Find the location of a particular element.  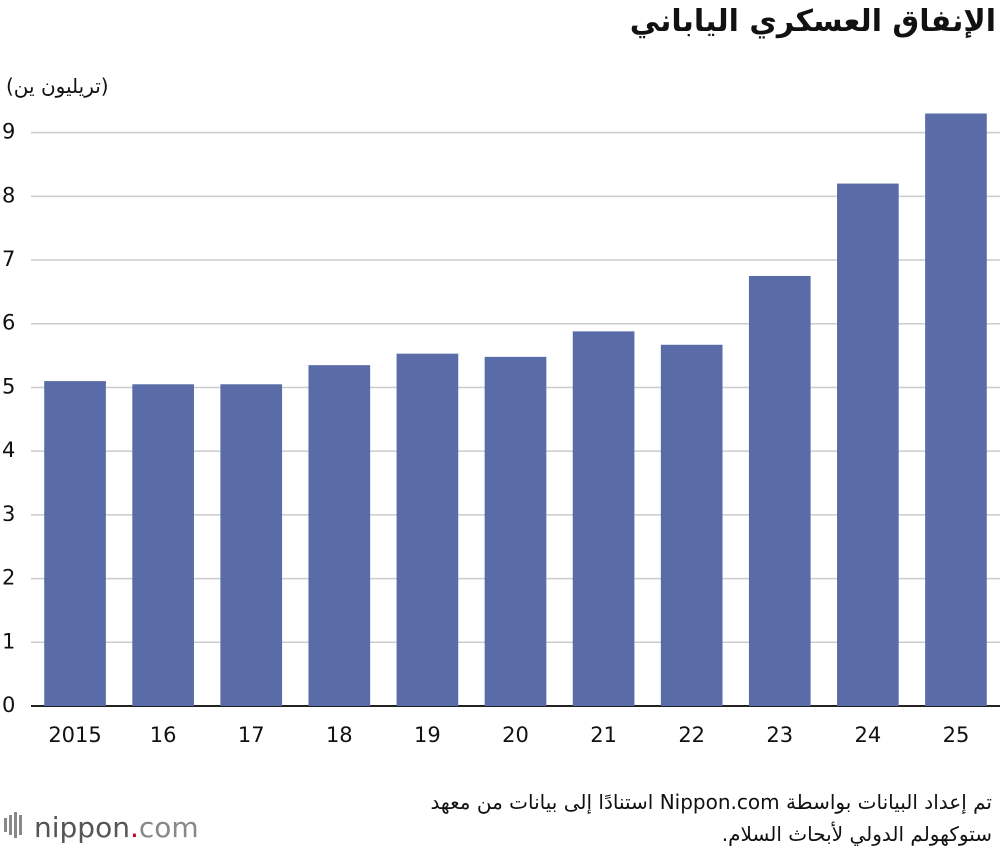

y-tick-label: 6 is located at coordinates (8, 323).